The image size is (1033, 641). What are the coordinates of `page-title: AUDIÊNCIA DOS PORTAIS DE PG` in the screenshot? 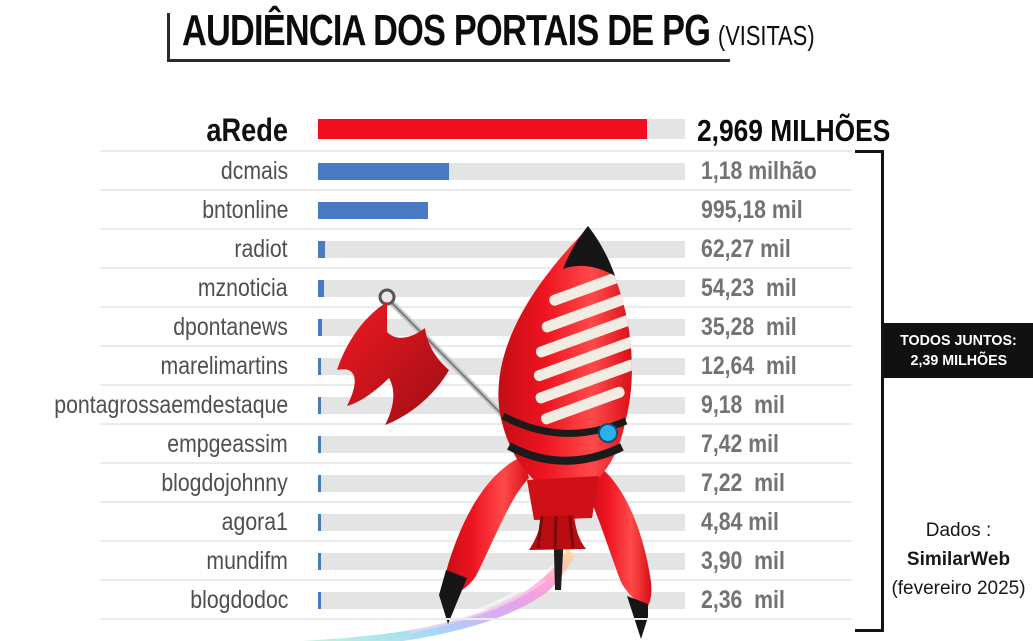 It's located at (446, 30).